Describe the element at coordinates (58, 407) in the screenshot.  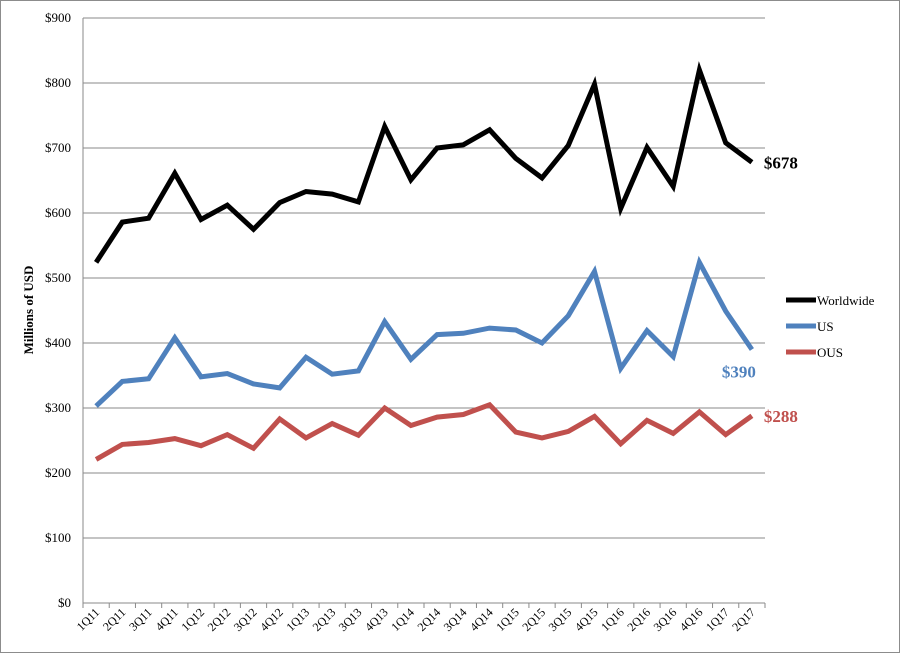
I see `y-tick-label: $300` at that location.